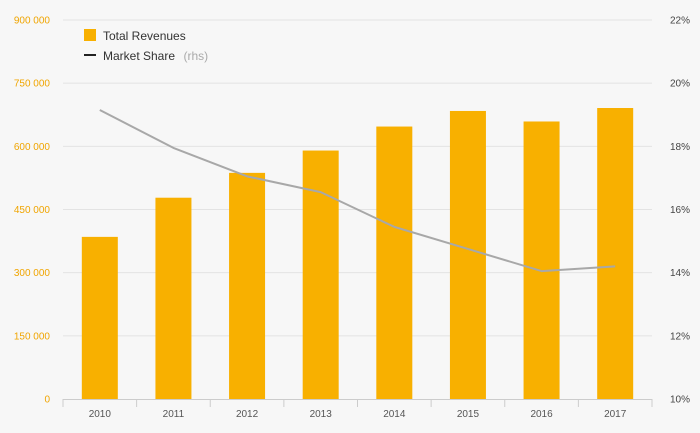 Image resolution: width=700 pixels, height=433 pixels. What do you see at coordinates (468, 414) in the screenshot?
I see `x-tick-label: 2015` at bounding box center [468, 414].